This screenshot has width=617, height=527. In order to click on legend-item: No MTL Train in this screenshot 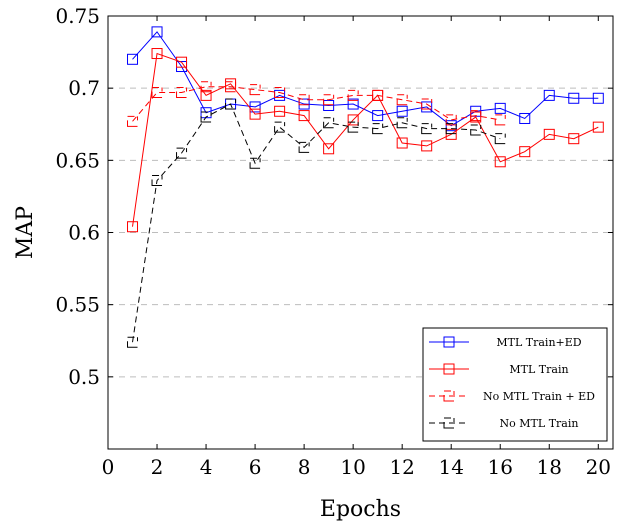, I will do `click(503, 423)`.